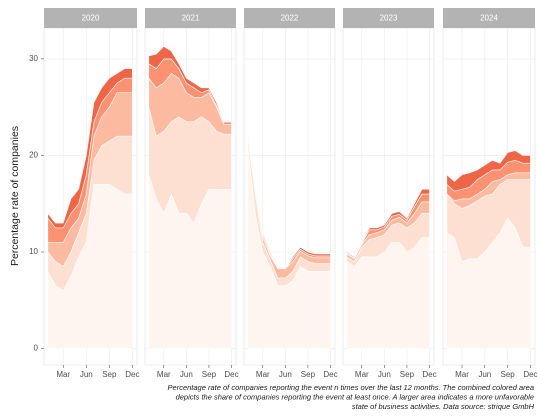 The image size is (537, 419). I want to click on y-axis-label: Percentage rate of companies, so click(15, 196).